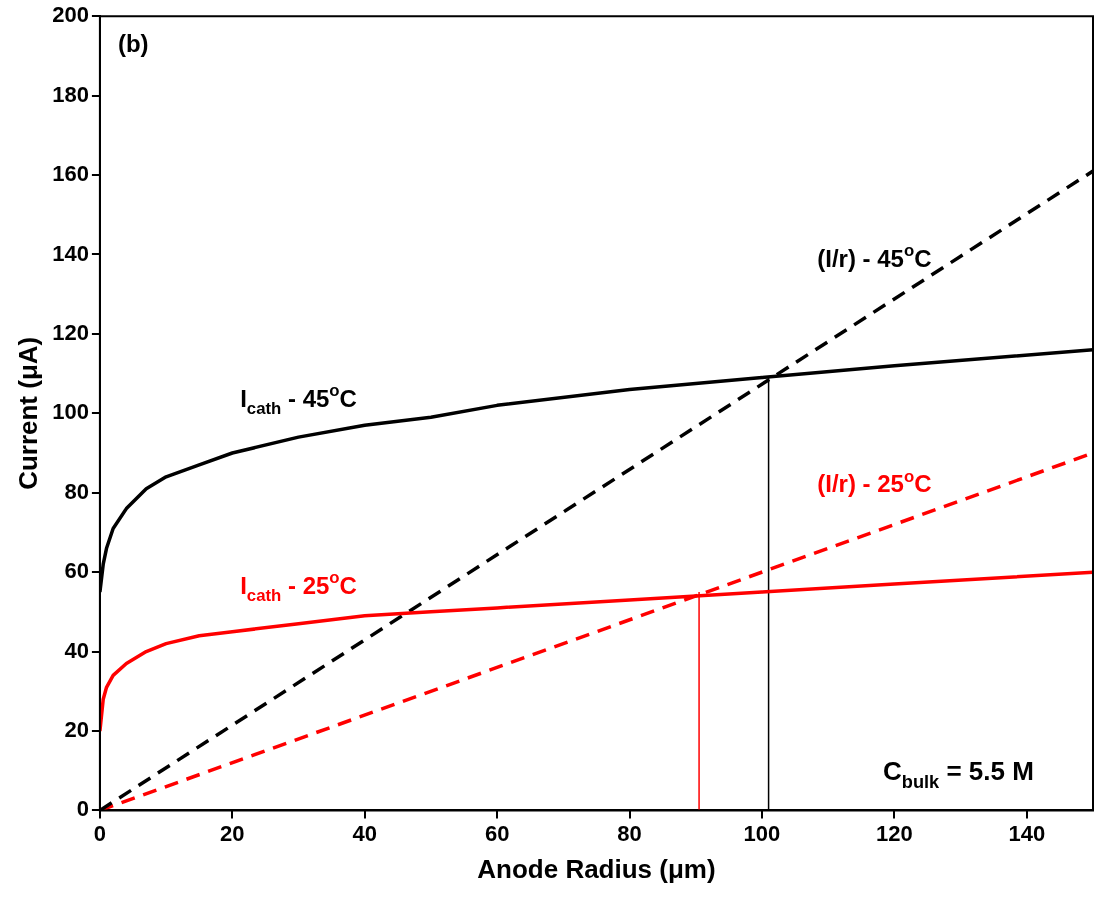 The image size is (1105, 900). I want to click on y-tick-label: 160, so click(70, 174).